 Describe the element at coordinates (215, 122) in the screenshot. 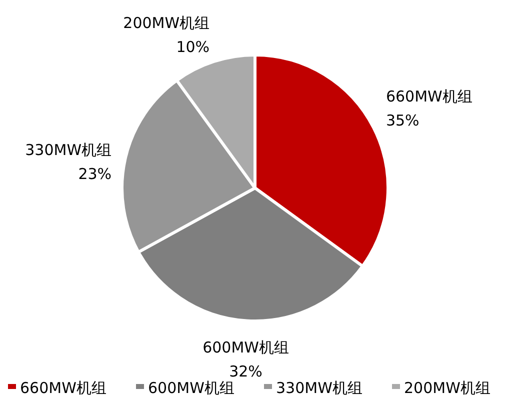

I see `pie-slice` at that location.